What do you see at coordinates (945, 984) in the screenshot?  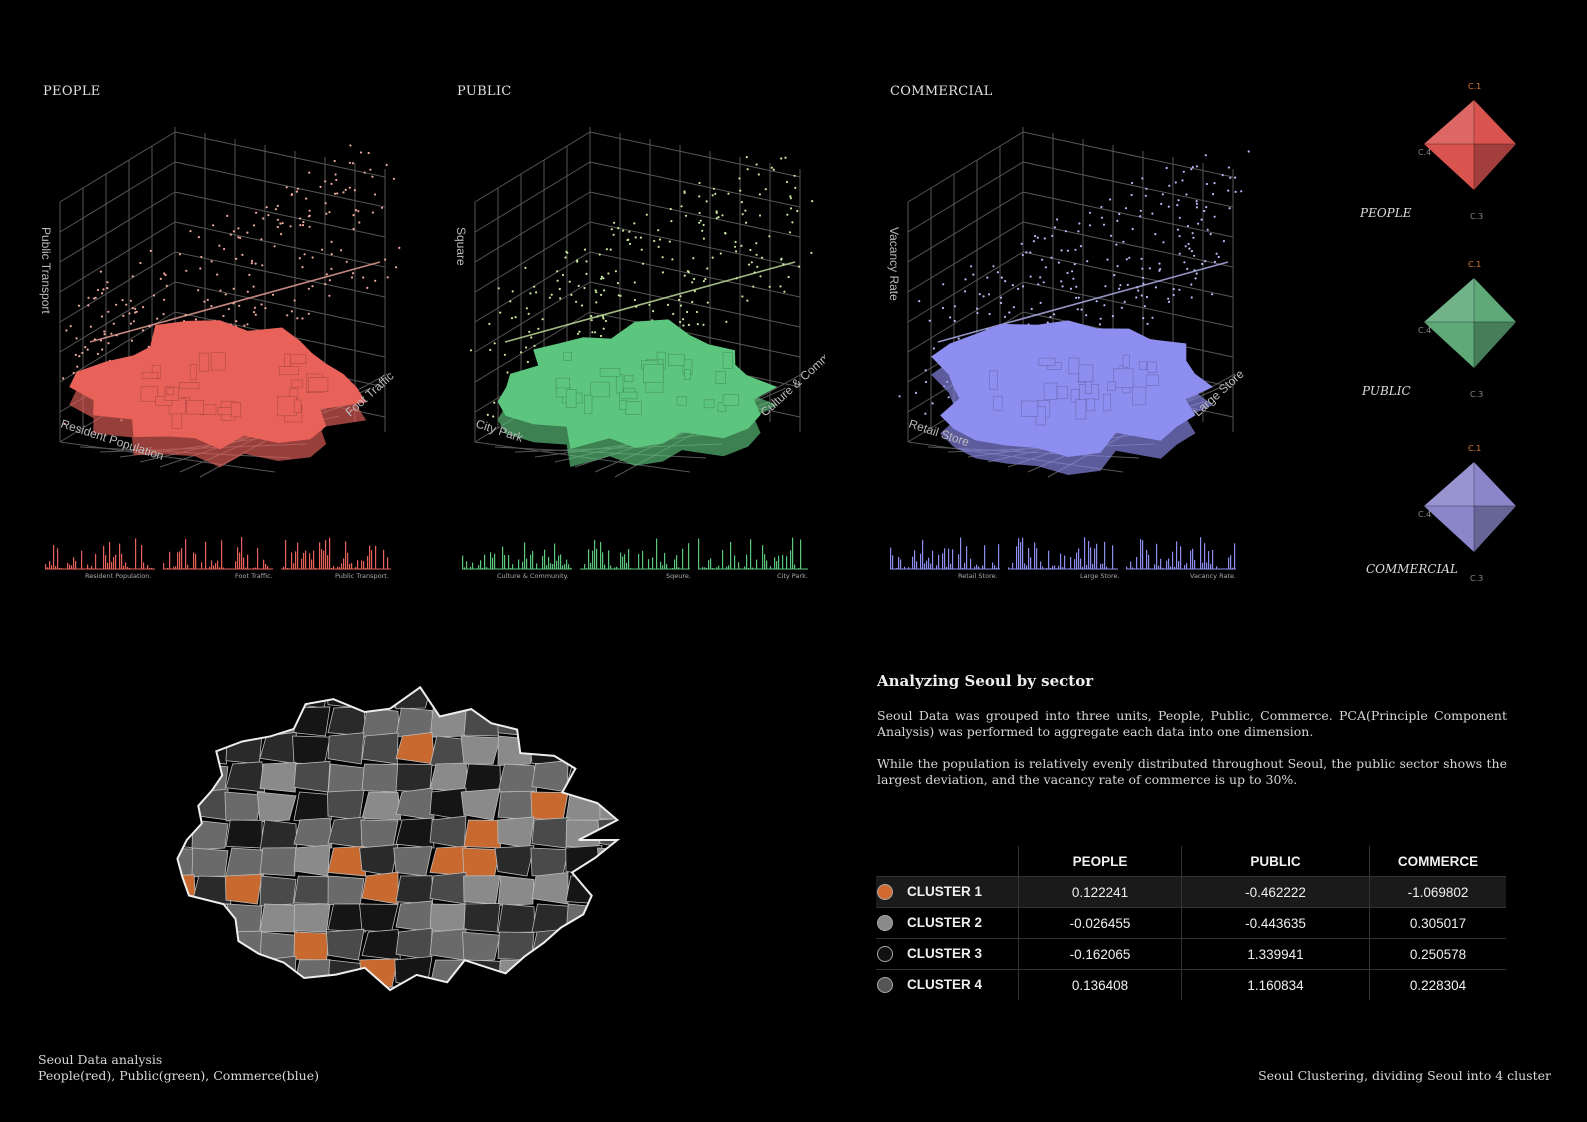 I see `cluster-label: CLUSTER 4` at bounding box center [945, 984].